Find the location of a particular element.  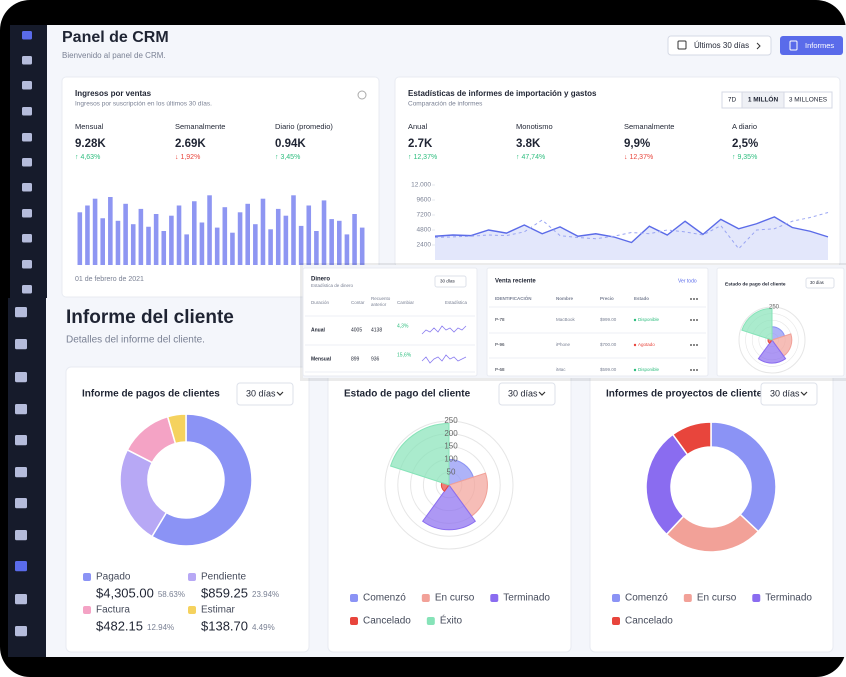

x-axis-label: 01 de febrero de 2021 is located at coordinates (109, 279).